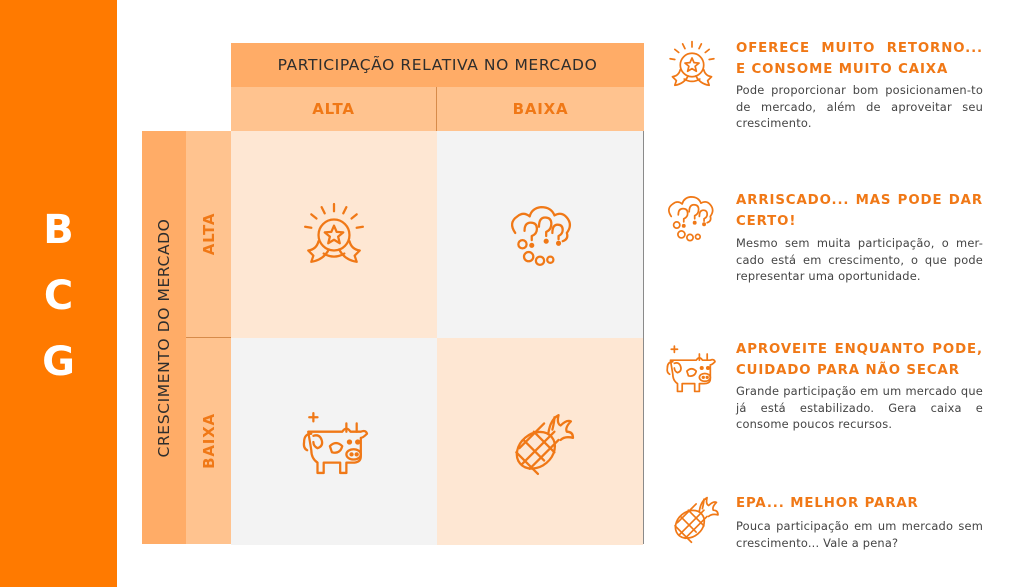 Image resolution: width=1024 pixels, height=587 pixels. I want to click on pineapple-icon, so click(541, 443).